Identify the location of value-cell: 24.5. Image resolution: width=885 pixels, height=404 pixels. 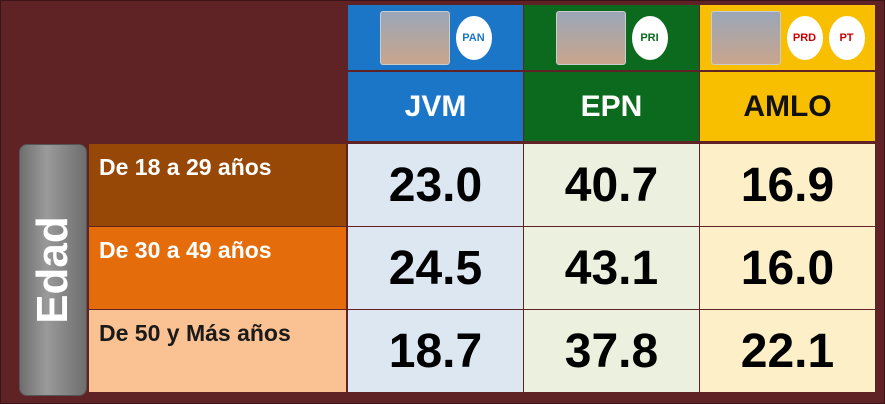
(435, 268).